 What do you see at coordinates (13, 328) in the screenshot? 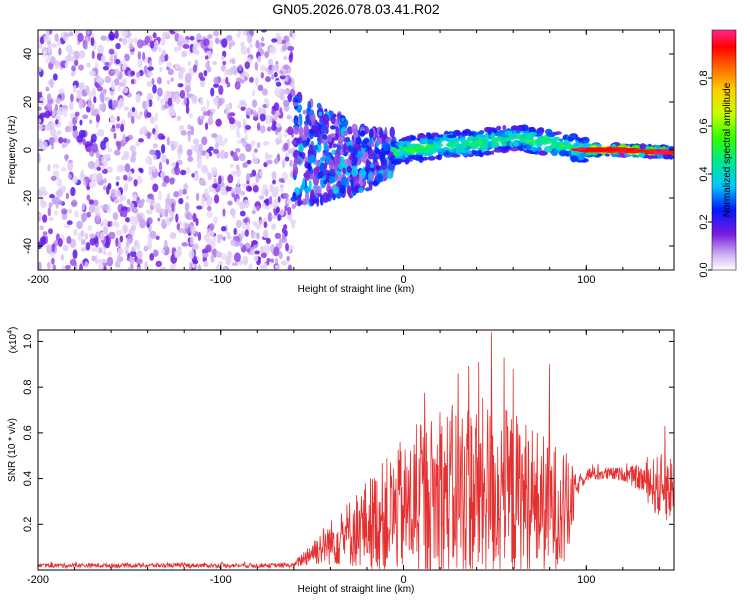
I see `snr-y-multiplier-close: )` at bounding box center [13, 328].